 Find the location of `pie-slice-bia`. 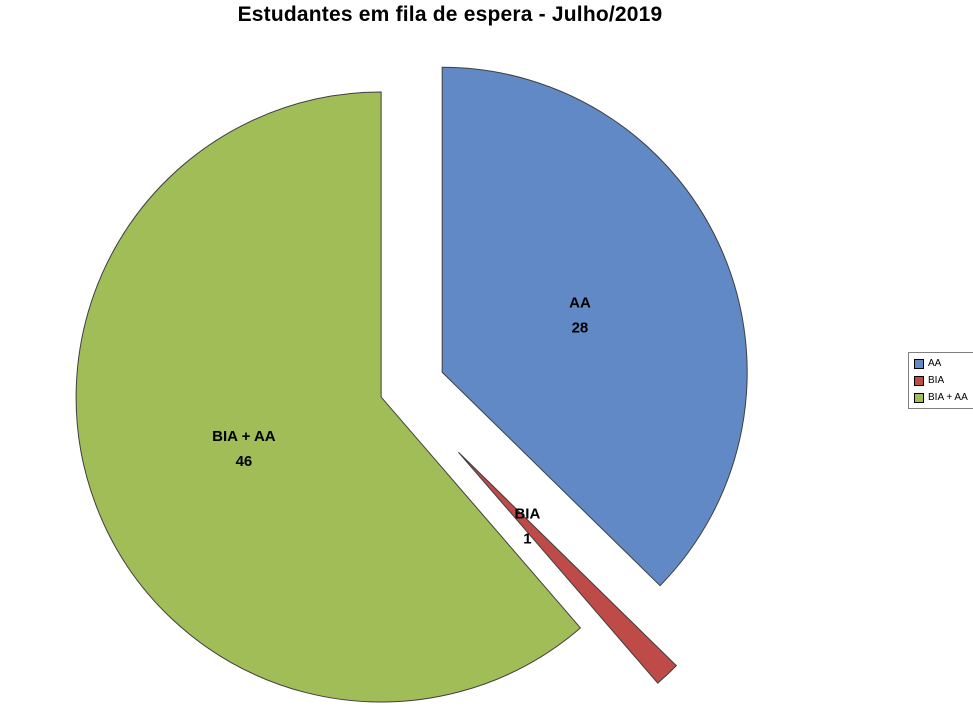

pie-slice-bia is located at coordinates (568, 567).